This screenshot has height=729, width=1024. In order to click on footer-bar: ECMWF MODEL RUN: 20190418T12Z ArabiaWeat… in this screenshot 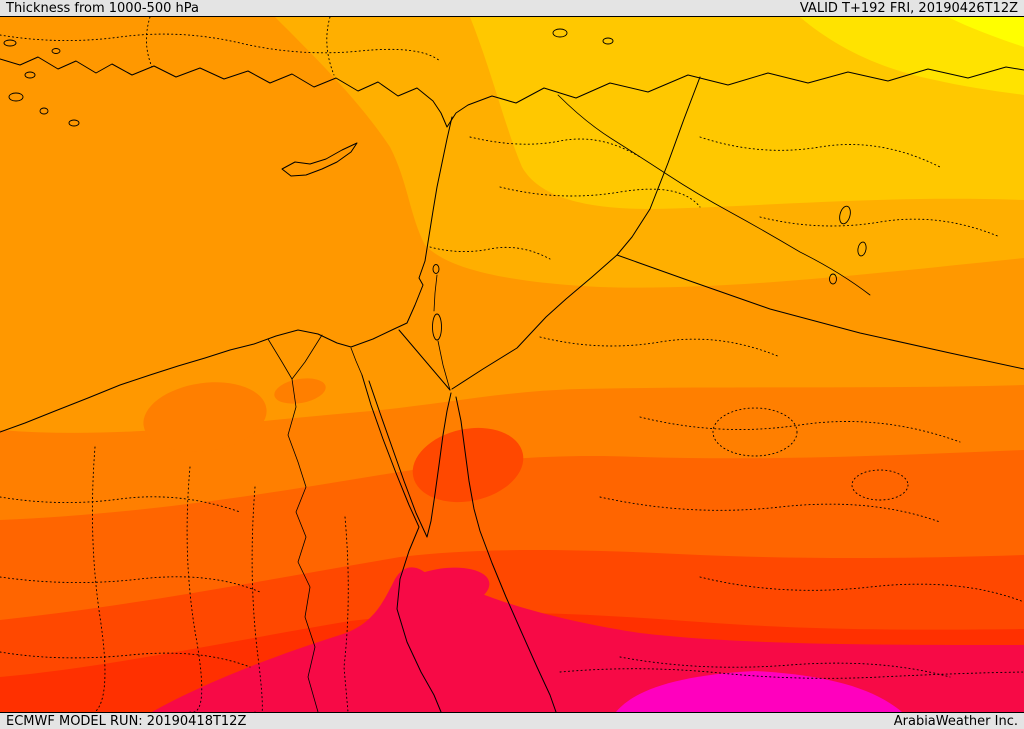, I will do `click(512, 720)`.